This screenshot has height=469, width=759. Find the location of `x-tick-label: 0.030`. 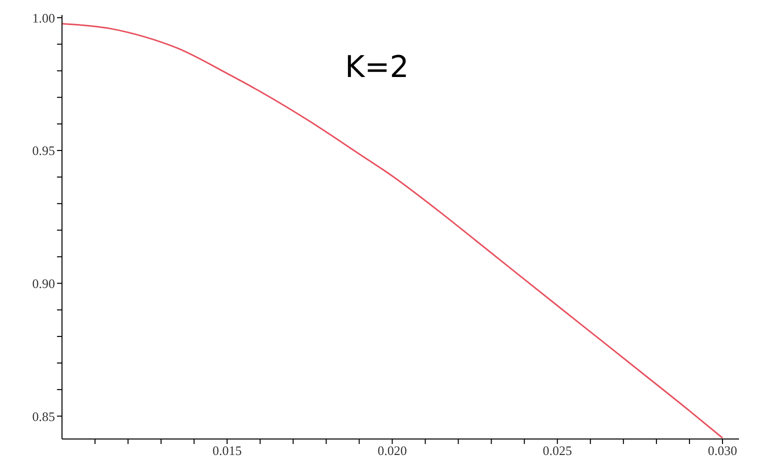

x-tick-label: 0.030 is located at coordinates (723, 450).